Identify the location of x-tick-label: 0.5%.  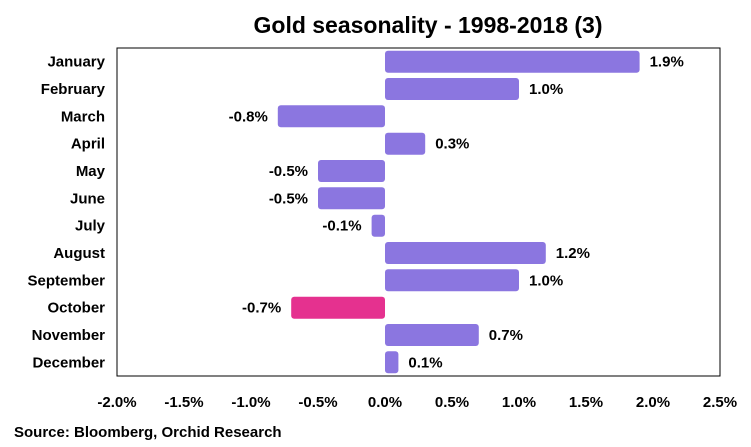
(452, 402).